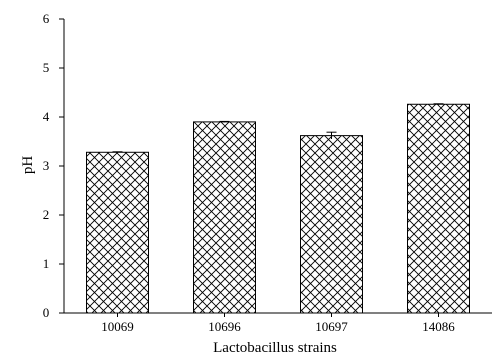 This screenshot has width=496, height=356. Describe the element at coordinates (275, 348) in the screenshot. I see `x-axis-title: Lactobacillus strains` at that location.